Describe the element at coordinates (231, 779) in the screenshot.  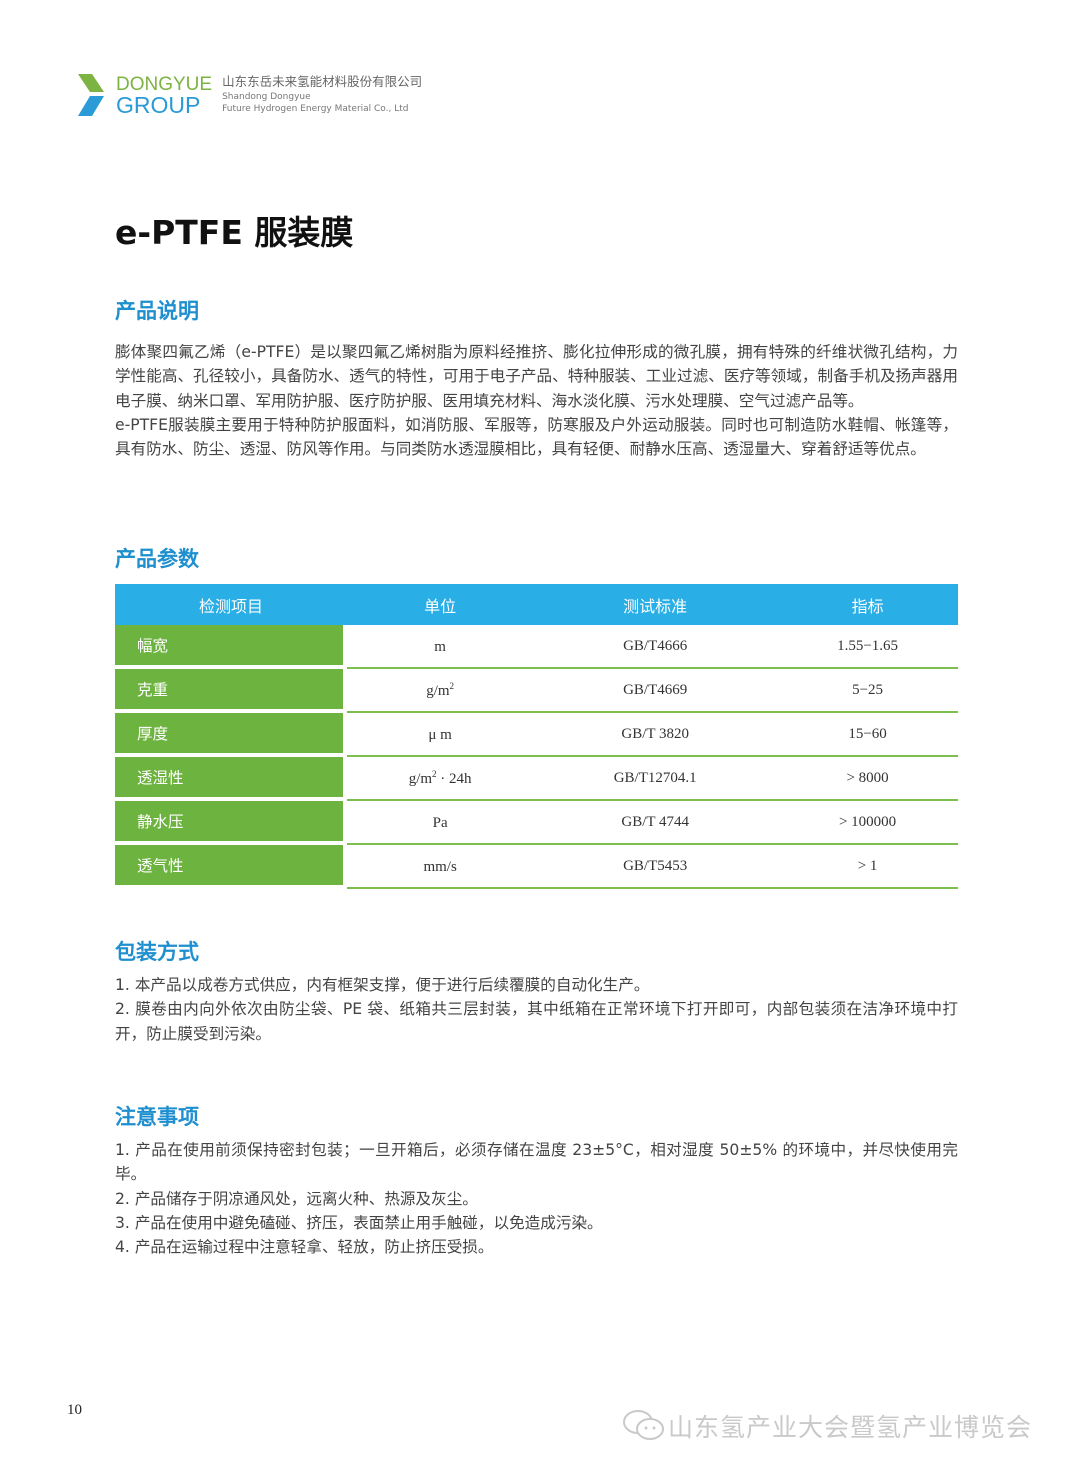
I see `cell-item: 透湿性` at that location.